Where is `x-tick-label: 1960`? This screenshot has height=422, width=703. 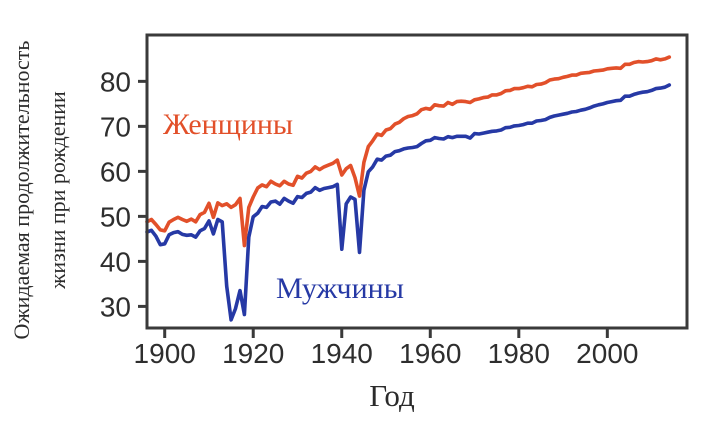
x-tick-label: 1960 is located at coordinates (430, 353).